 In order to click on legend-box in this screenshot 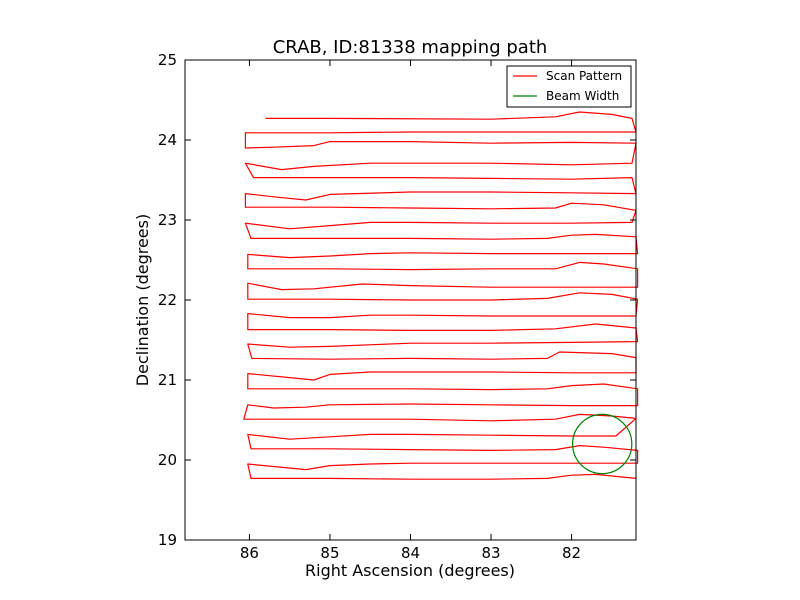, I will do `click(569, 86)`.